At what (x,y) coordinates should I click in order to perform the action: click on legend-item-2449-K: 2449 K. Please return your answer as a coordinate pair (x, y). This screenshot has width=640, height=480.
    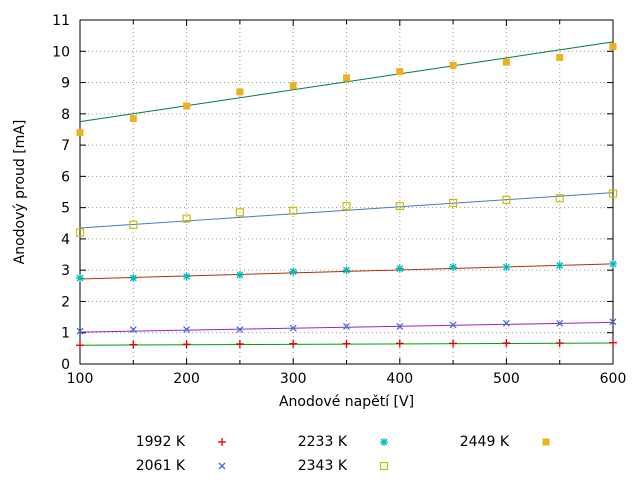
    Looking at the image, I should click on (482, 442).